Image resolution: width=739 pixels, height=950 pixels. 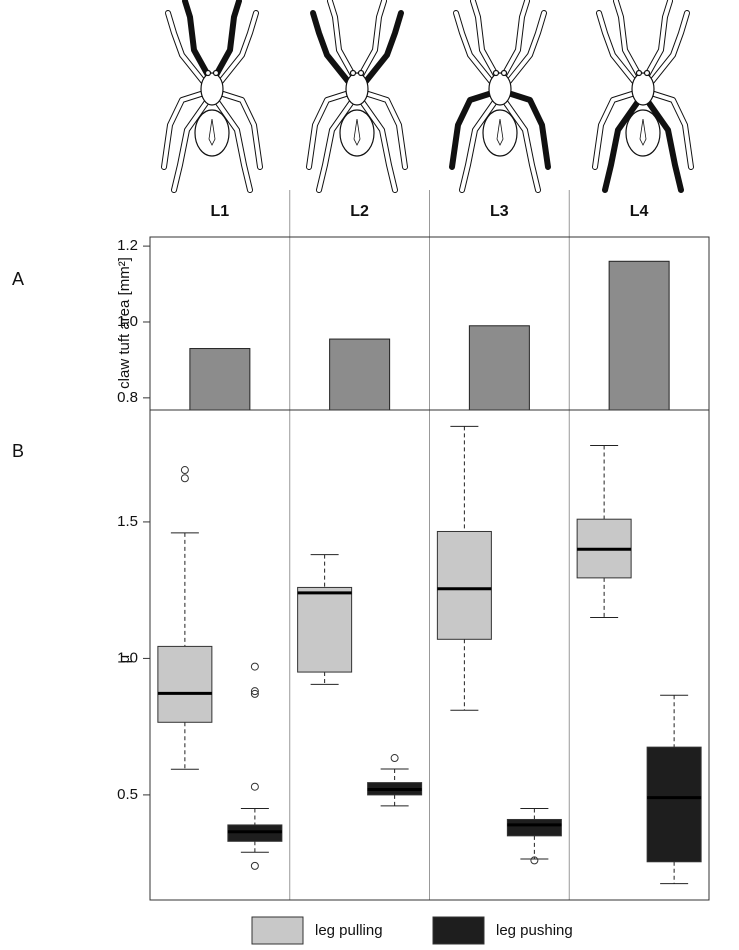 What do you see at coordinates (500, 95) in the screenshot?
I see `spider-l3` at bounding box center [500, 95].